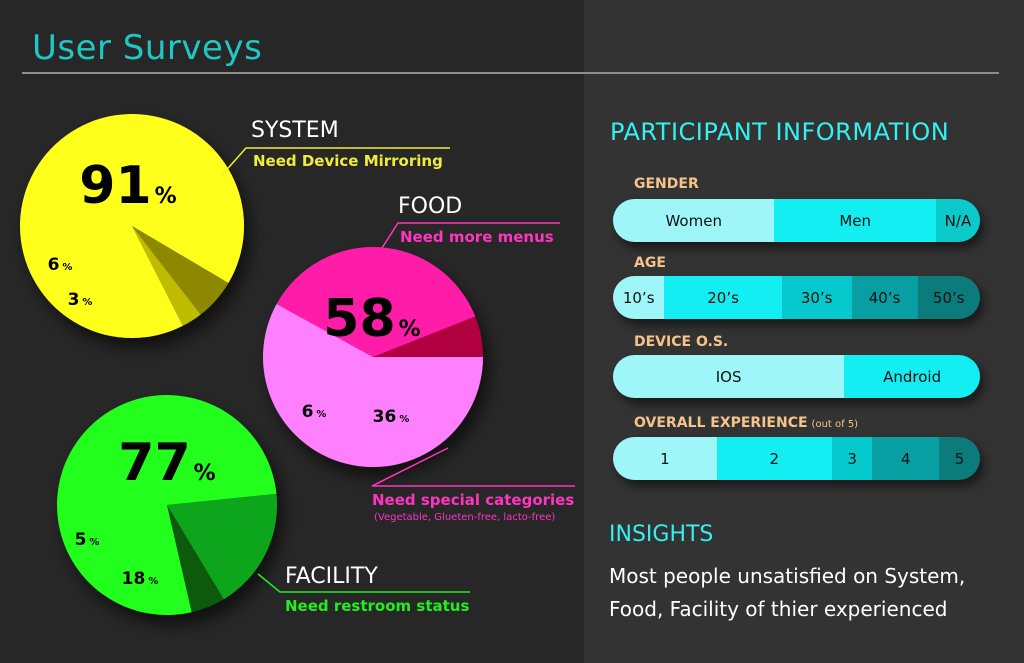  Describe the element at coordinates (746, 423) in the screenshot. I see `bar-label-overall-experience: OVERALL EXPERIENCE (out of 5)` at that location.